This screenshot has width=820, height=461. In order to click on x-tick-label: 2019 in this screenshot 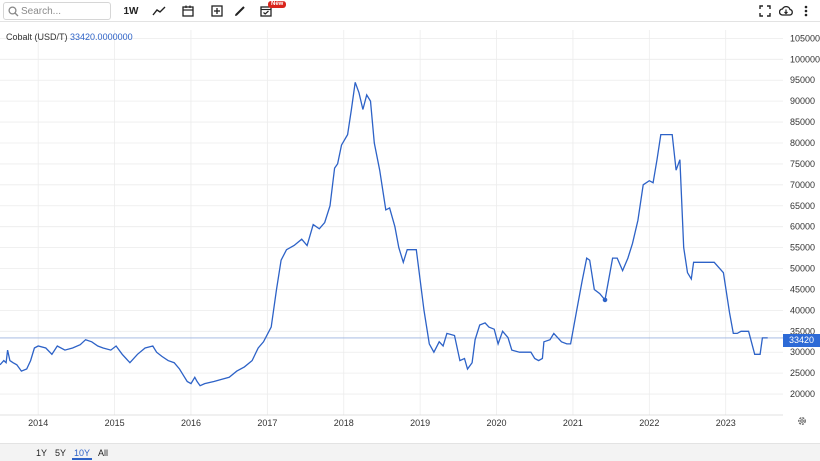, I will do `click(420, 423)`.